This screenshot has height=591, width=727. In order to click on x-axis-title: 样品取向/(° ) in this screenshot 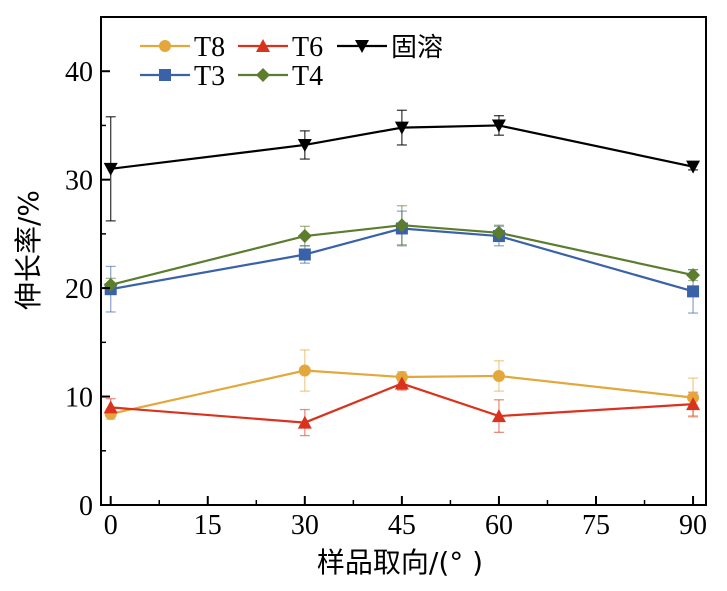, I will do `click(400, 562)`.